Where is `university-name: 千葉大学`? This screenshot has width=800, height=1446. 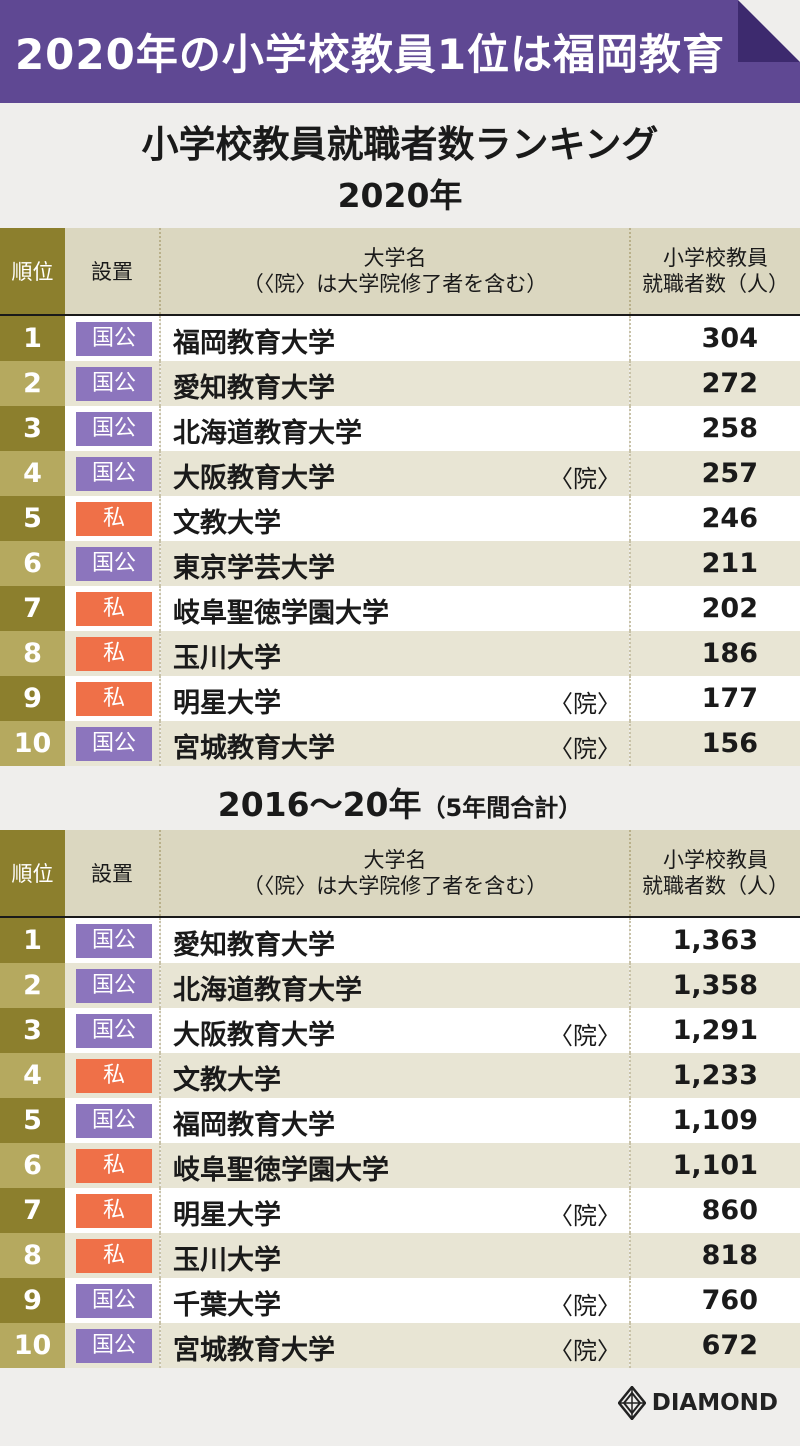
university-name: 千葉大学 is located at coordinates (227, 1305).